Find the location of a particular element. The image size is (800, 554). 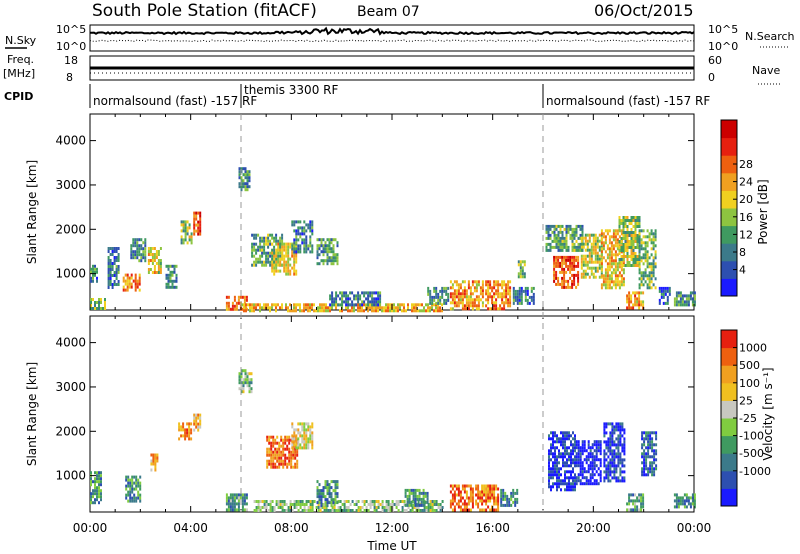

colorbar-swatch is located at coordinates (729, 339).